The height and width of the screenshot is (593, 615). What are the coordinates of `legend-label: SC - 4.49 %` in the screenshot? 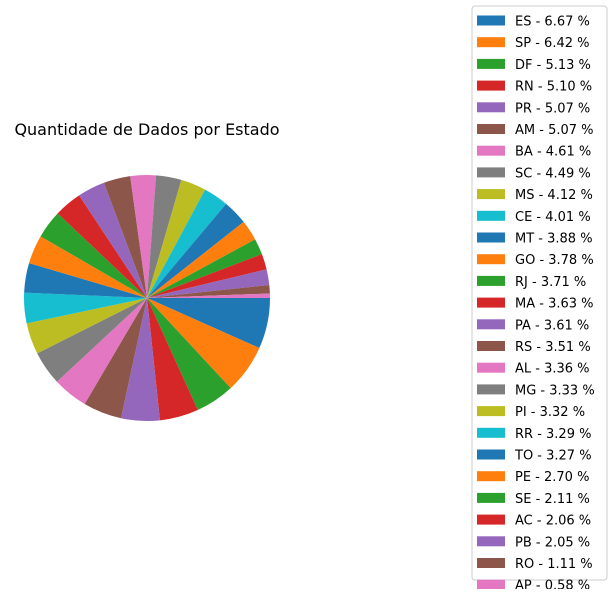 It's located at (553, 173).